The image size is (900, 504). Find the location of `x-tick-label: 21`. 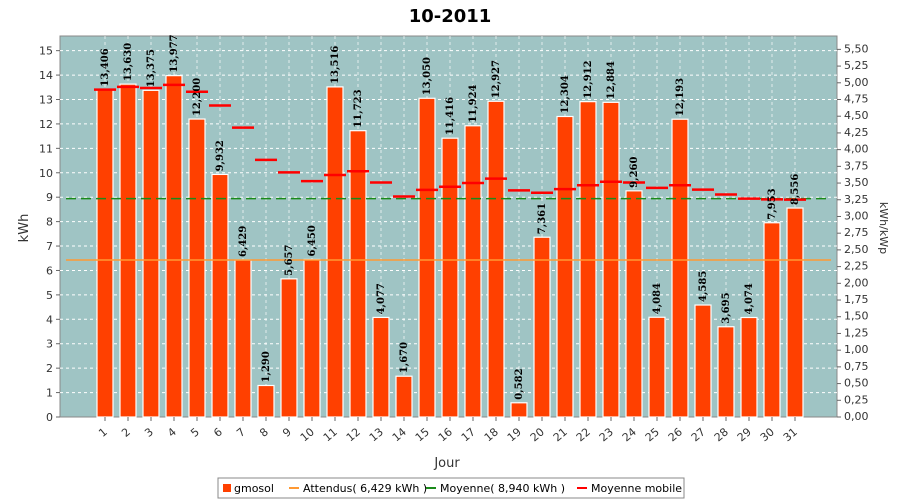

x-tick-label: 21 is located at coordinates (560, 434).